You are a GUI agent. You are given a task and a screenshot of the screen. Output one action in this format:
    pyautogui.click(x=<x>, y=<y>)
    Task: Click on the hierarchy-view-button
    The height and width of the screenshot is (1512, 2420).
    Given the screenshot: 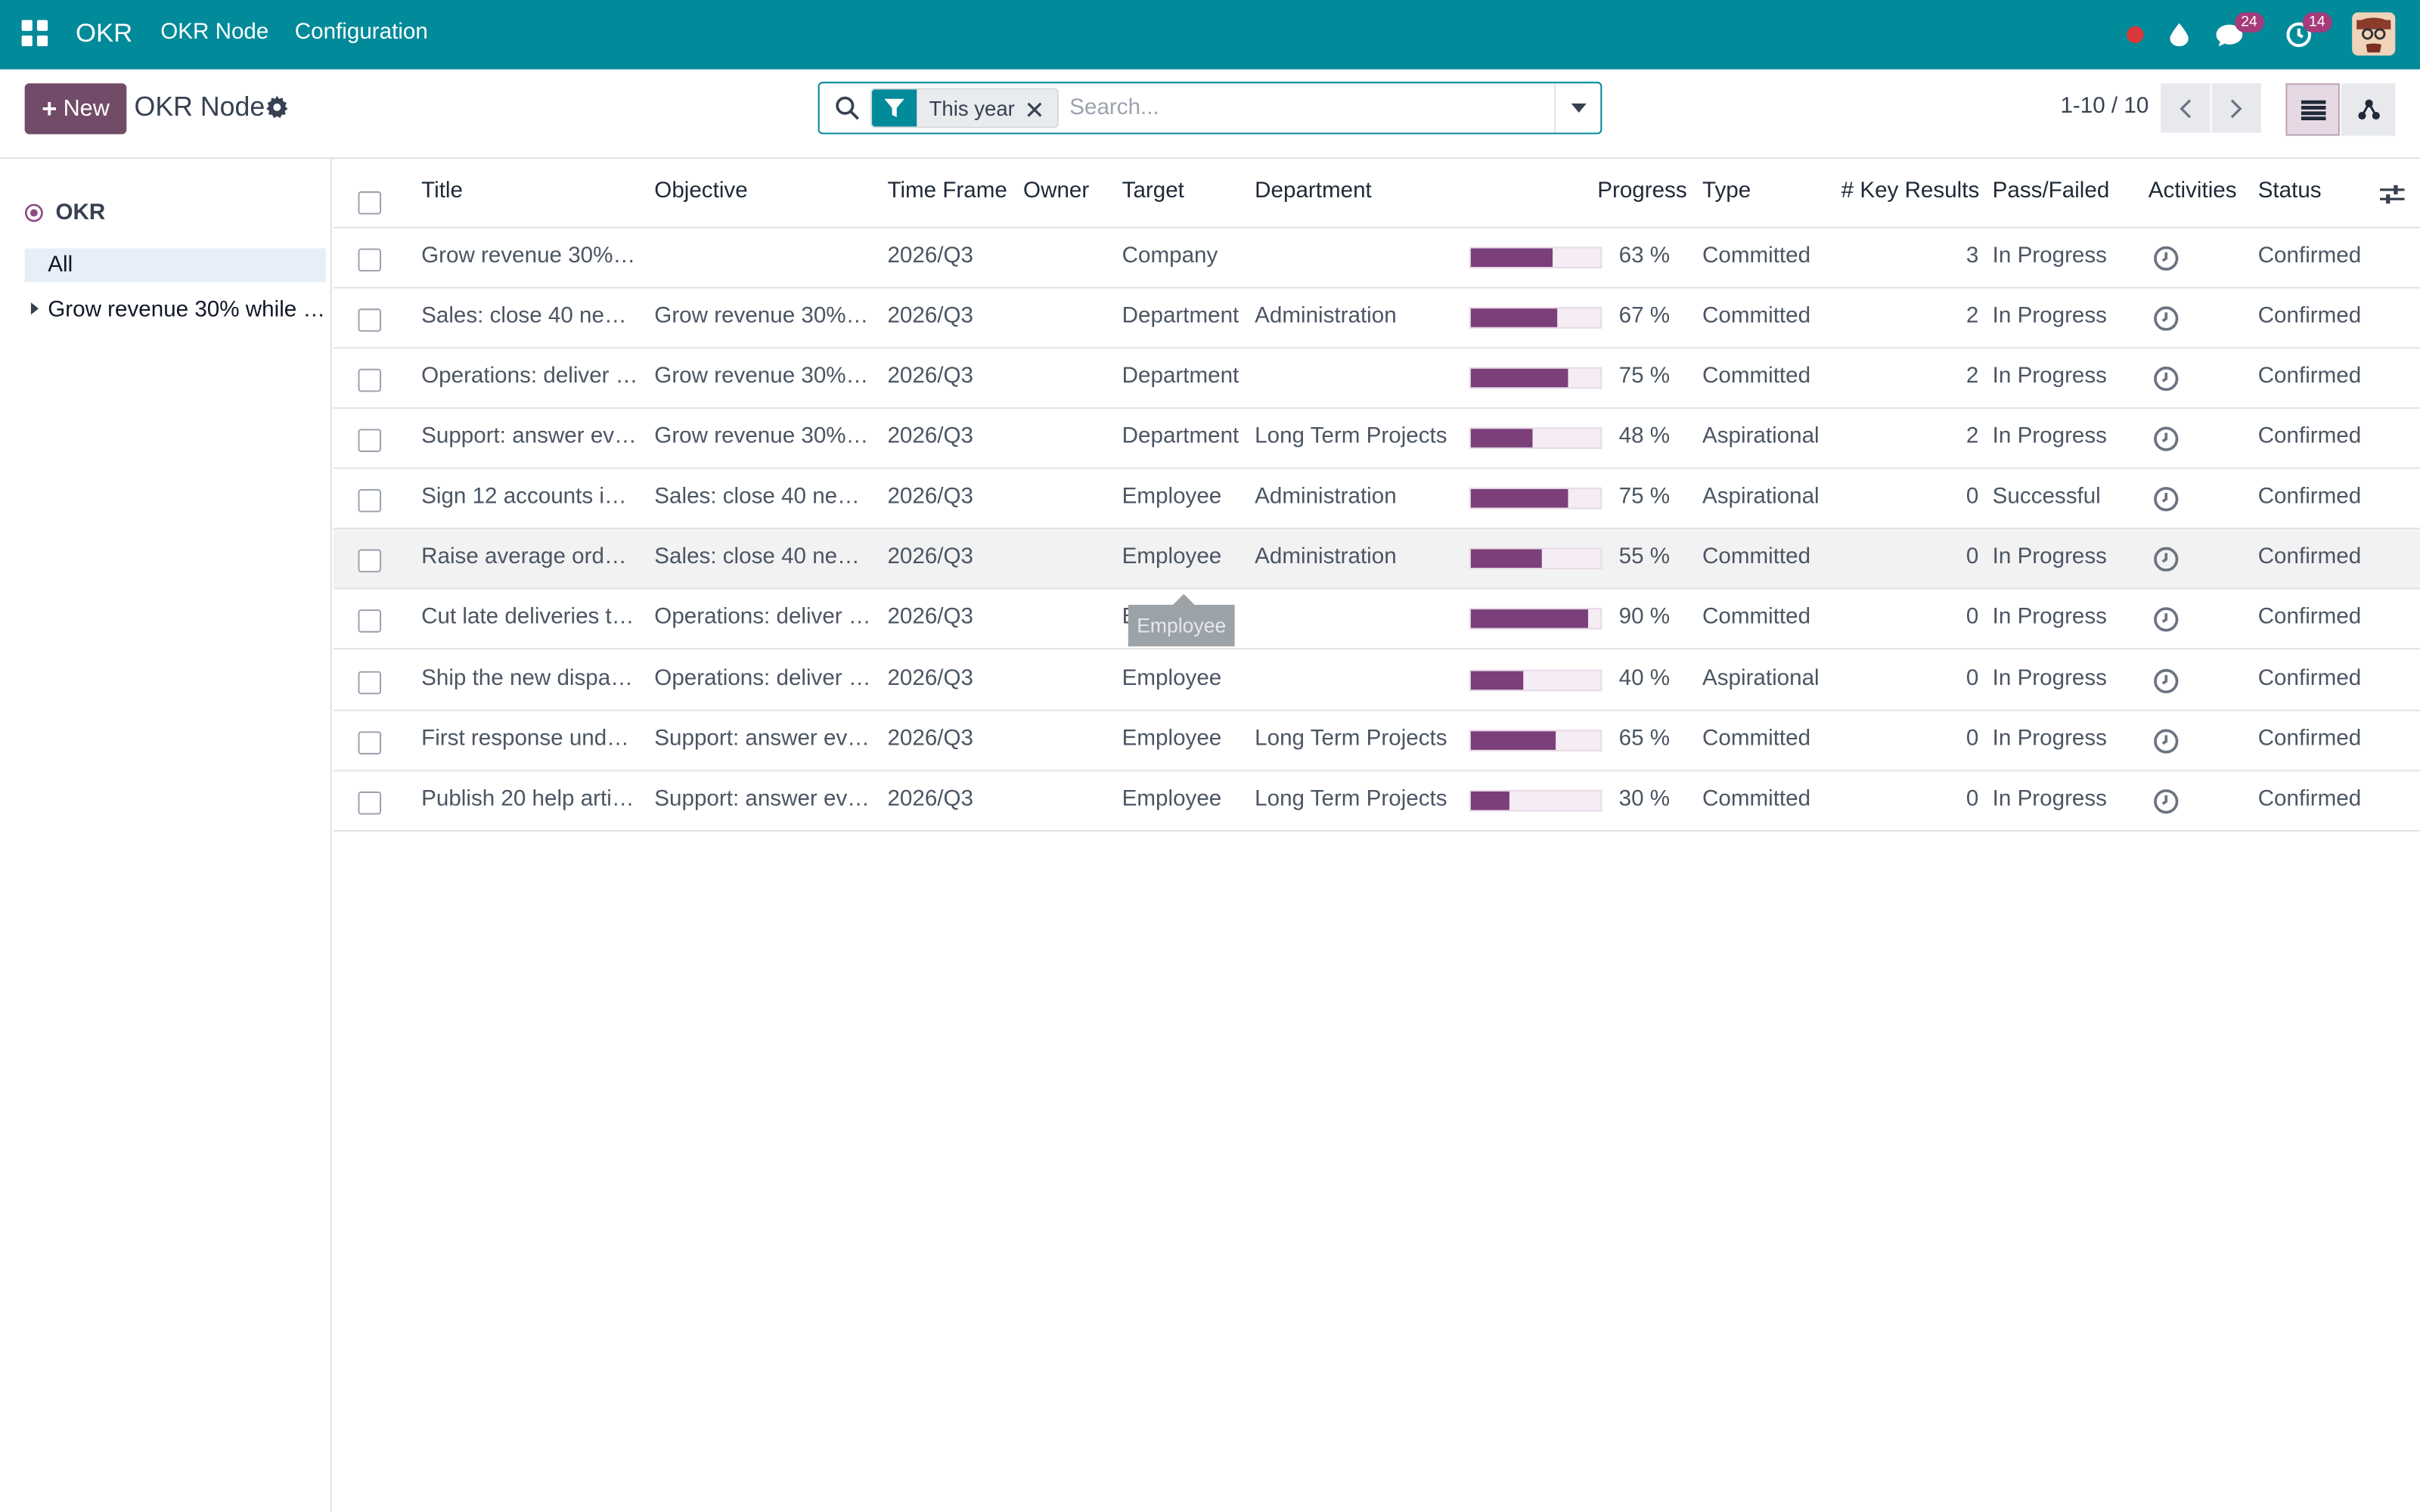 What is the action you would take?
    pyautogui.click(x=2368, y=109)
    